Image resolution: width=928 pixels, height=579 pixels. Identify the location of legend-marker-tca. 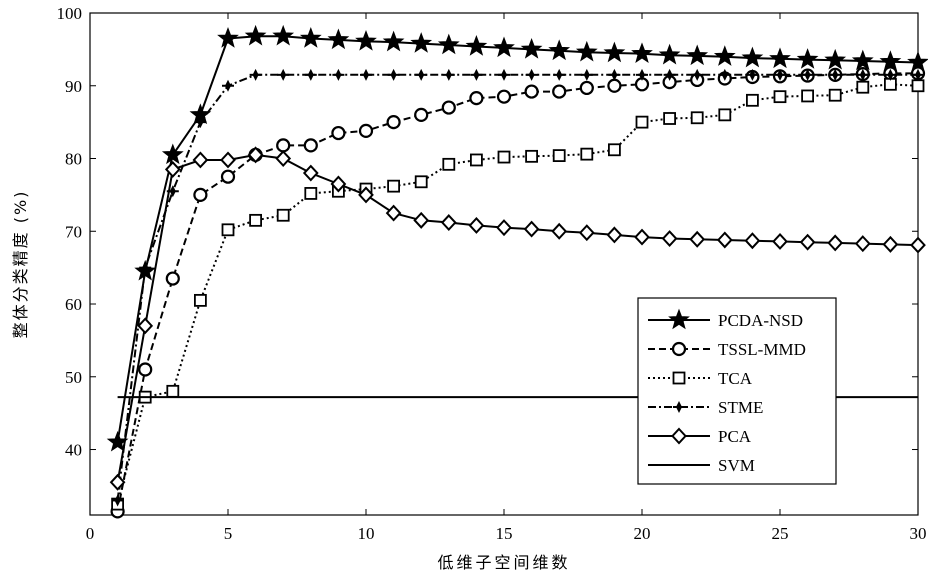
(679, 378).